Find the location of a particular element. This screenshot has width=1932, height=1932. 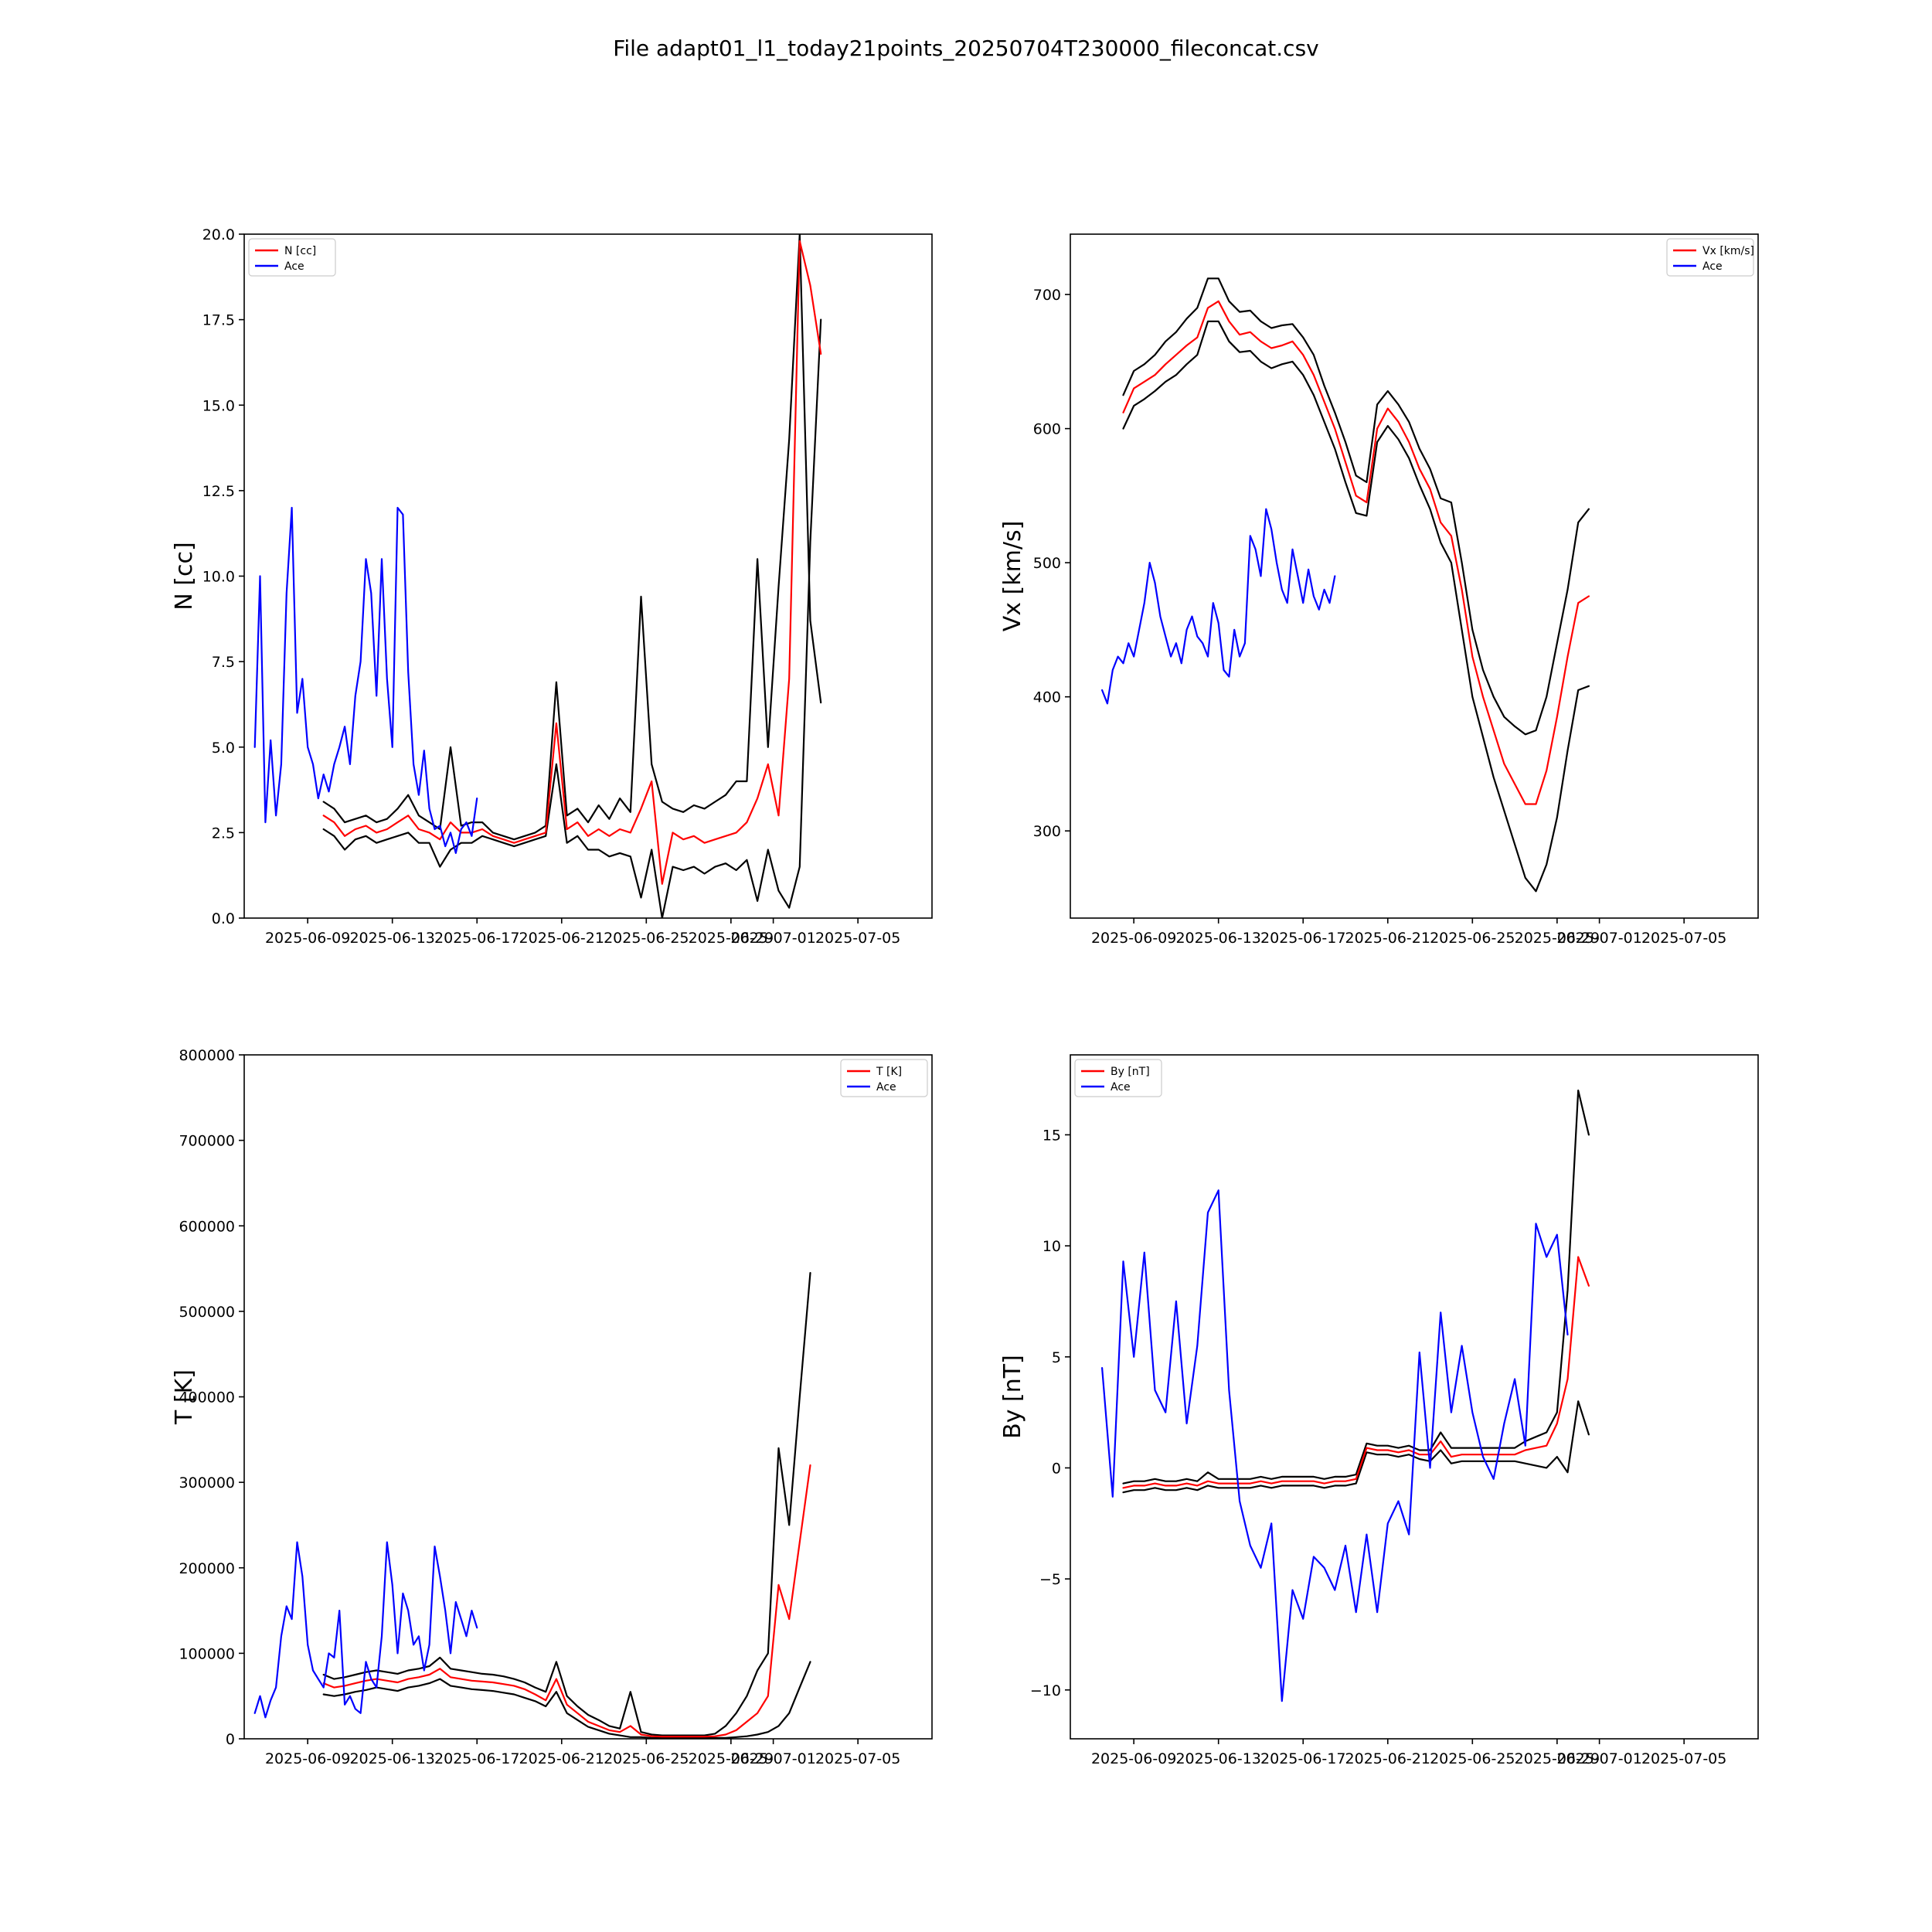

y-axis-label: N [cc] is located at coordinates (184, 576).